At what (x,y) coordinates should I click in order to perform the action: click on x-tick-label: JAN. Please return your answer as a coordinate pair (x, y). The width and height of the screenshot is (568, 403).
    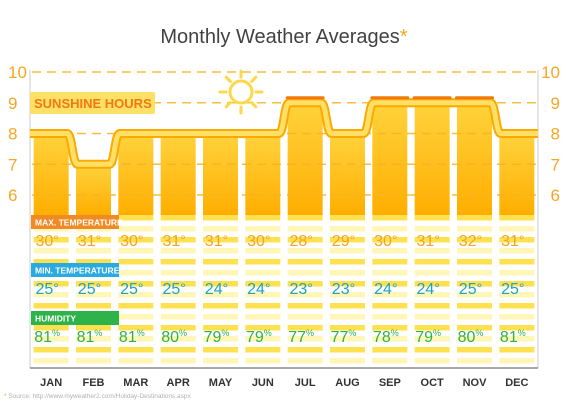
    Looking at the image, I should click on (51, 383).